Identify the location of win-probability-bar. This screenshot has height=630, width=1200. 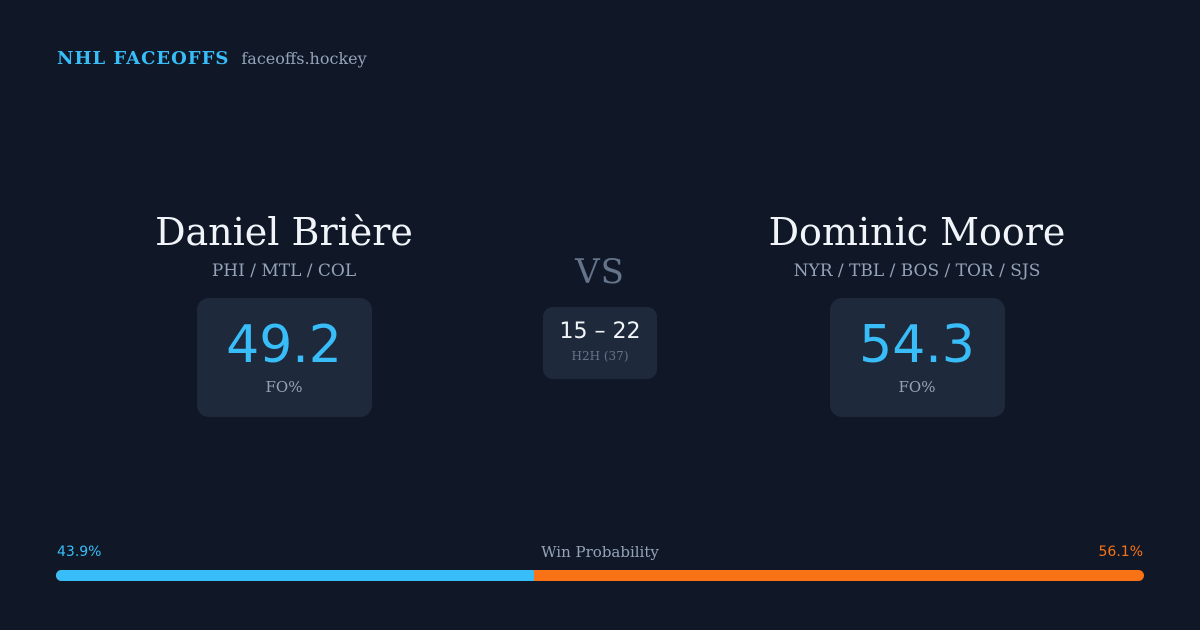
(600, 575).